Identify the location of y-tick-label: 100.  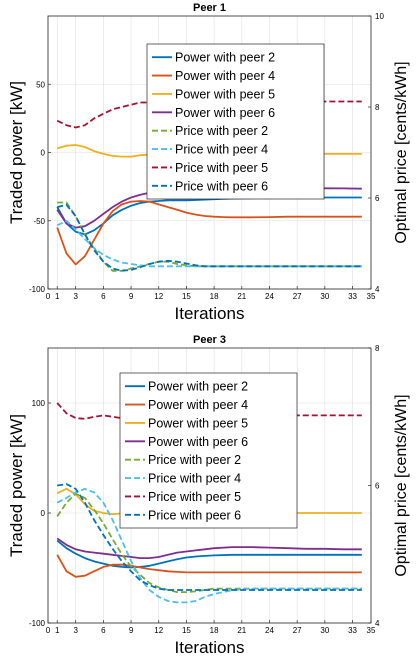
(39, 403).